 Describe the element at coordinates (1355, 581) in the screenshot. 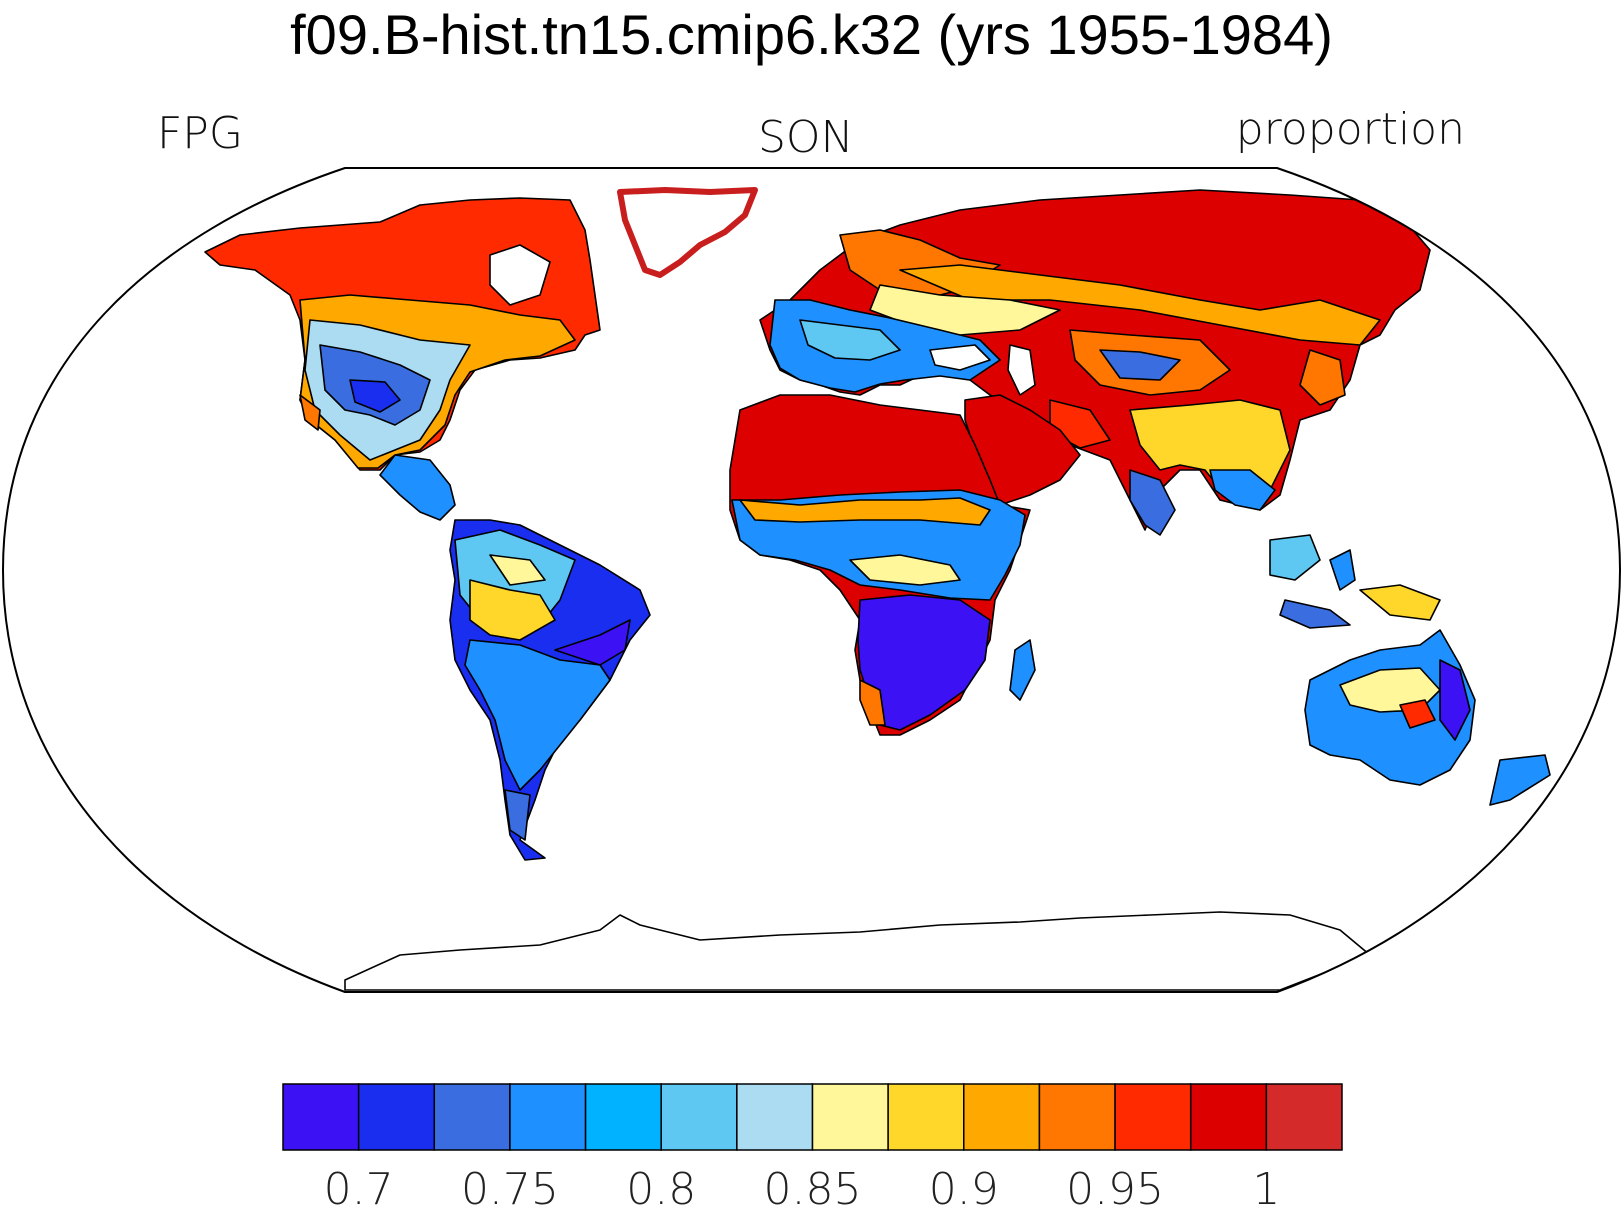

I see `maritime-asia` at that location.